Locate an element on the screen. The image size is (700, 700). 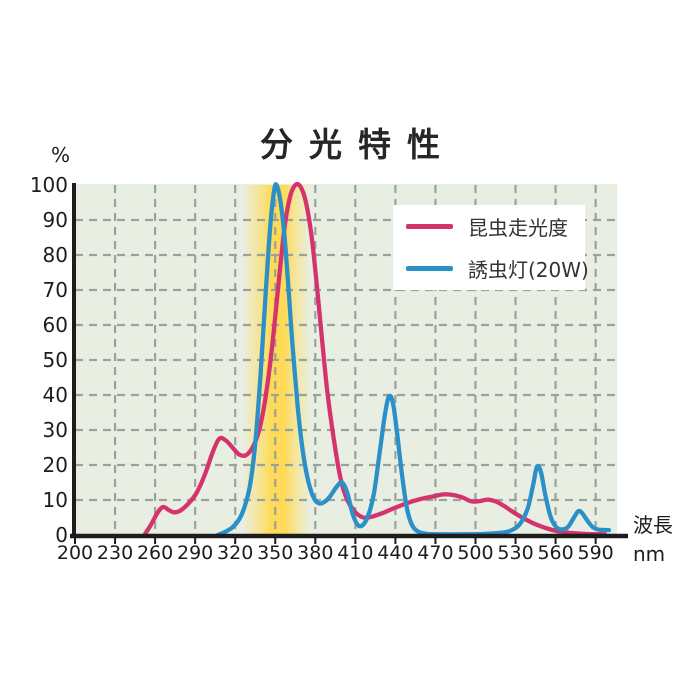
x-tick-label-380: 380 is located at coordinates (315, 553).